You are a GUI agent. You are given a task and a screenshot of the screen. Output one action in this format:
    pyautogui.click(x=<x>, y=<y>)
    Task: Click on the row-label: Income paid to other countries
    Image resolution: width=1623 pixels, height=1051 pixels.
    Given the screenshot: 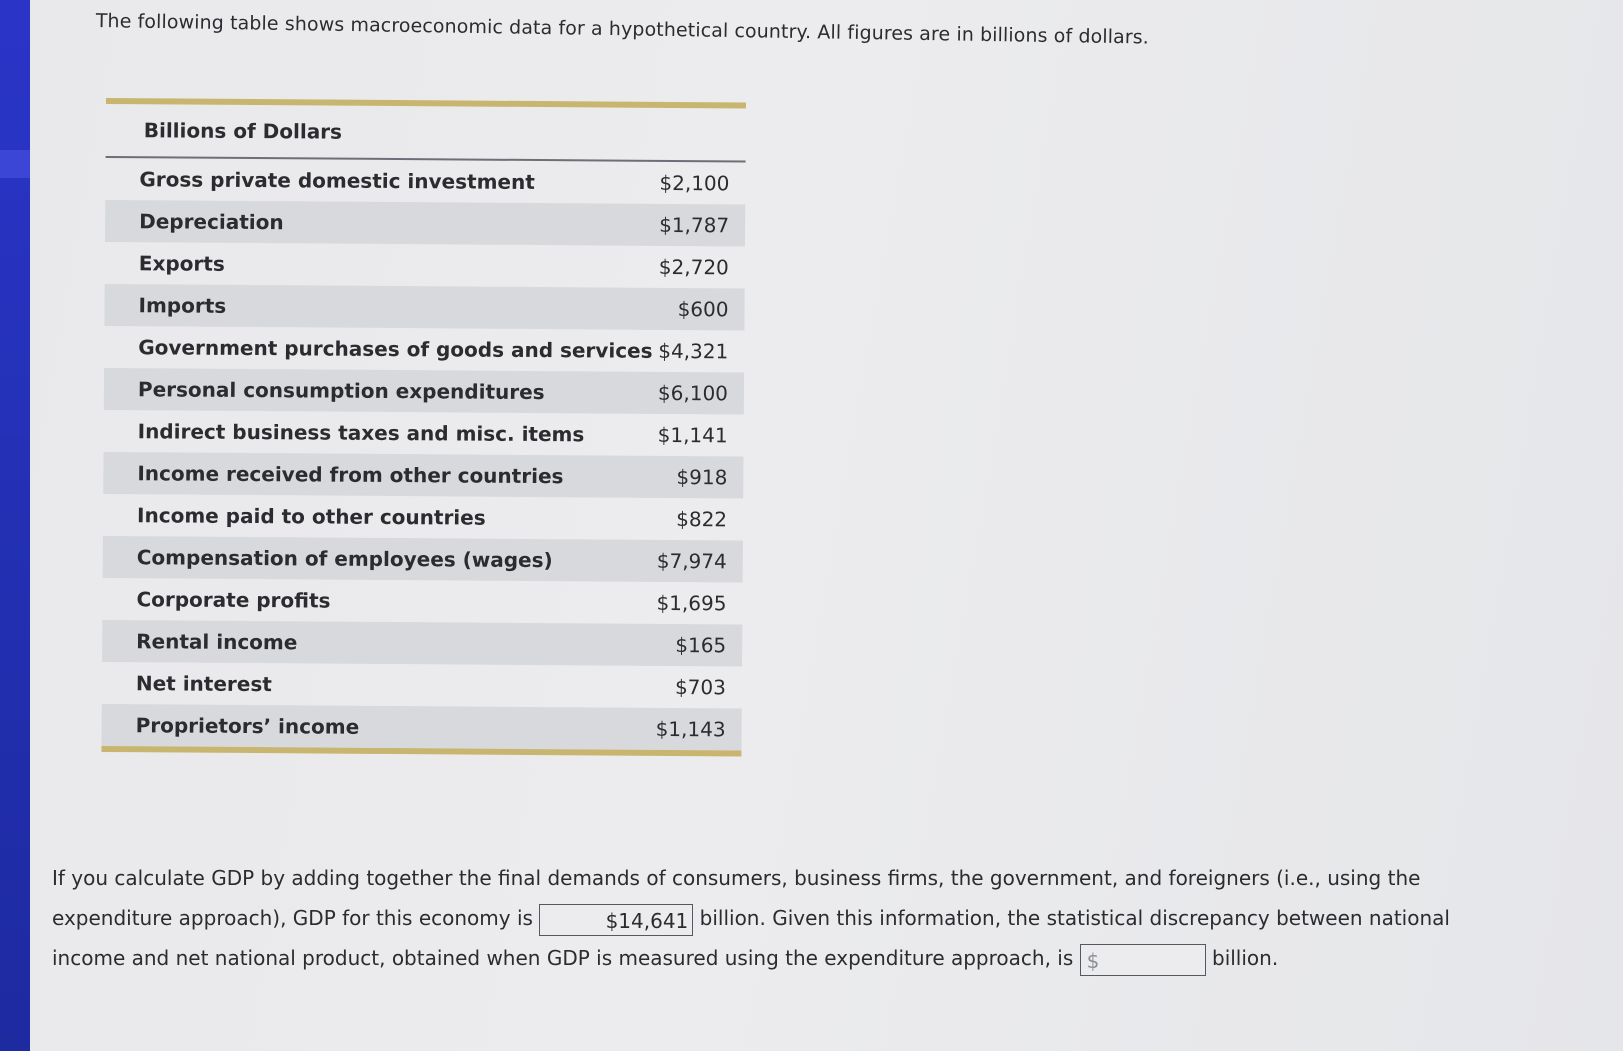 What is the action you would take?
    pyautogui.click(x=311, y=516)
    